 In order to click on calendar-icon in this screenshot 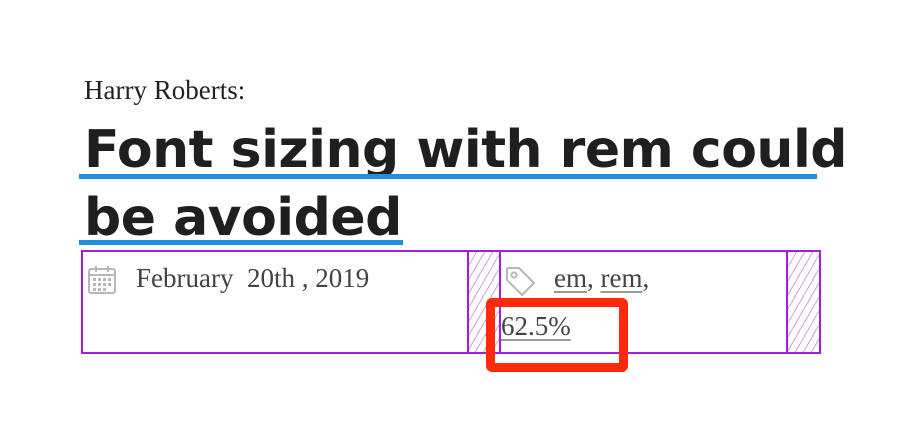, I will do `click(102, 280)`.